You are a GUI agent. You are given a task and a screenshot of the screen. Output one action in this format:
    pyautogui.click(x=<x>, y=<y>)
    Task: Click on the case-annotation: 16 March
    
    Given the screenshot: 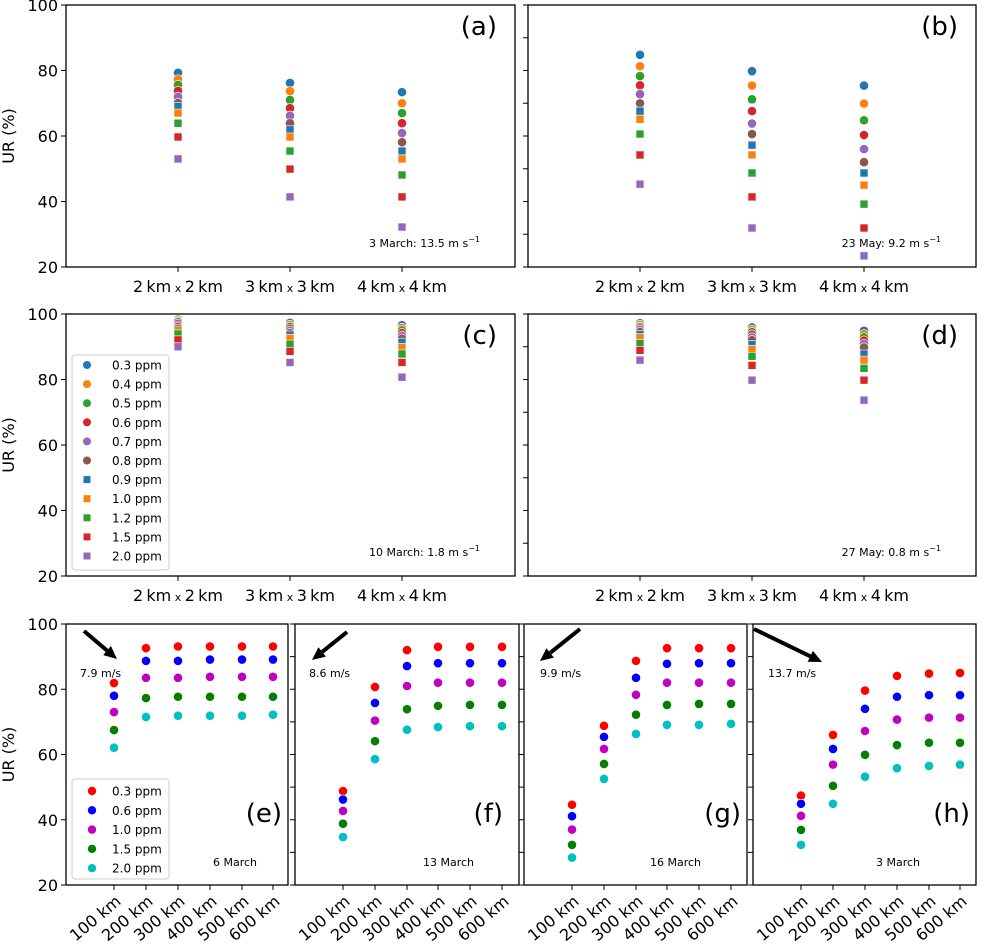 What is the action you would take?
    pyautogui.click(x=675, y=862)
    